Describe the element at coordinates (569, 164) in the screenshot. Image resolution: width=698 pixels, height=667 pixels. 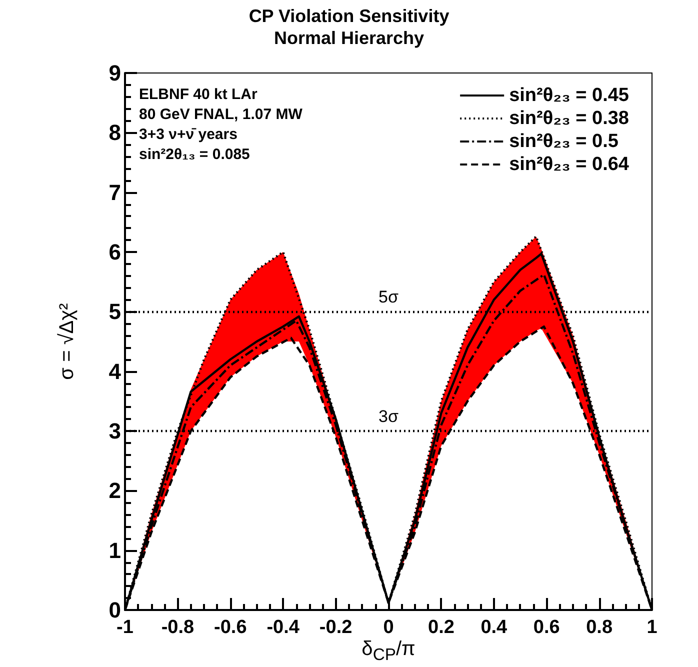
I see `legend-label: sin²θ₂₃ = 0.64` at that location.